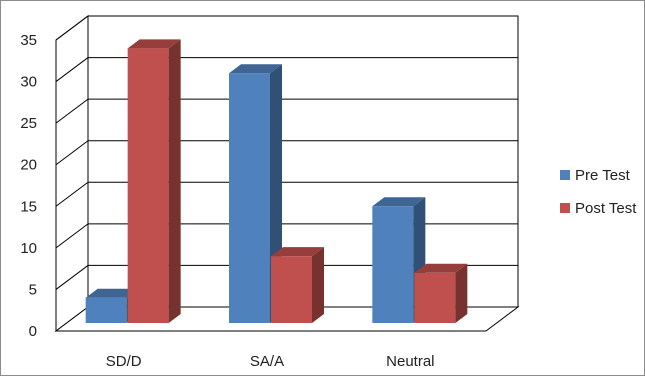 This screenshot has height=377, width=645. Describe the element at coordinates (410, 361) in the screenshot. I see `x-category-label: Neutral` at that location.